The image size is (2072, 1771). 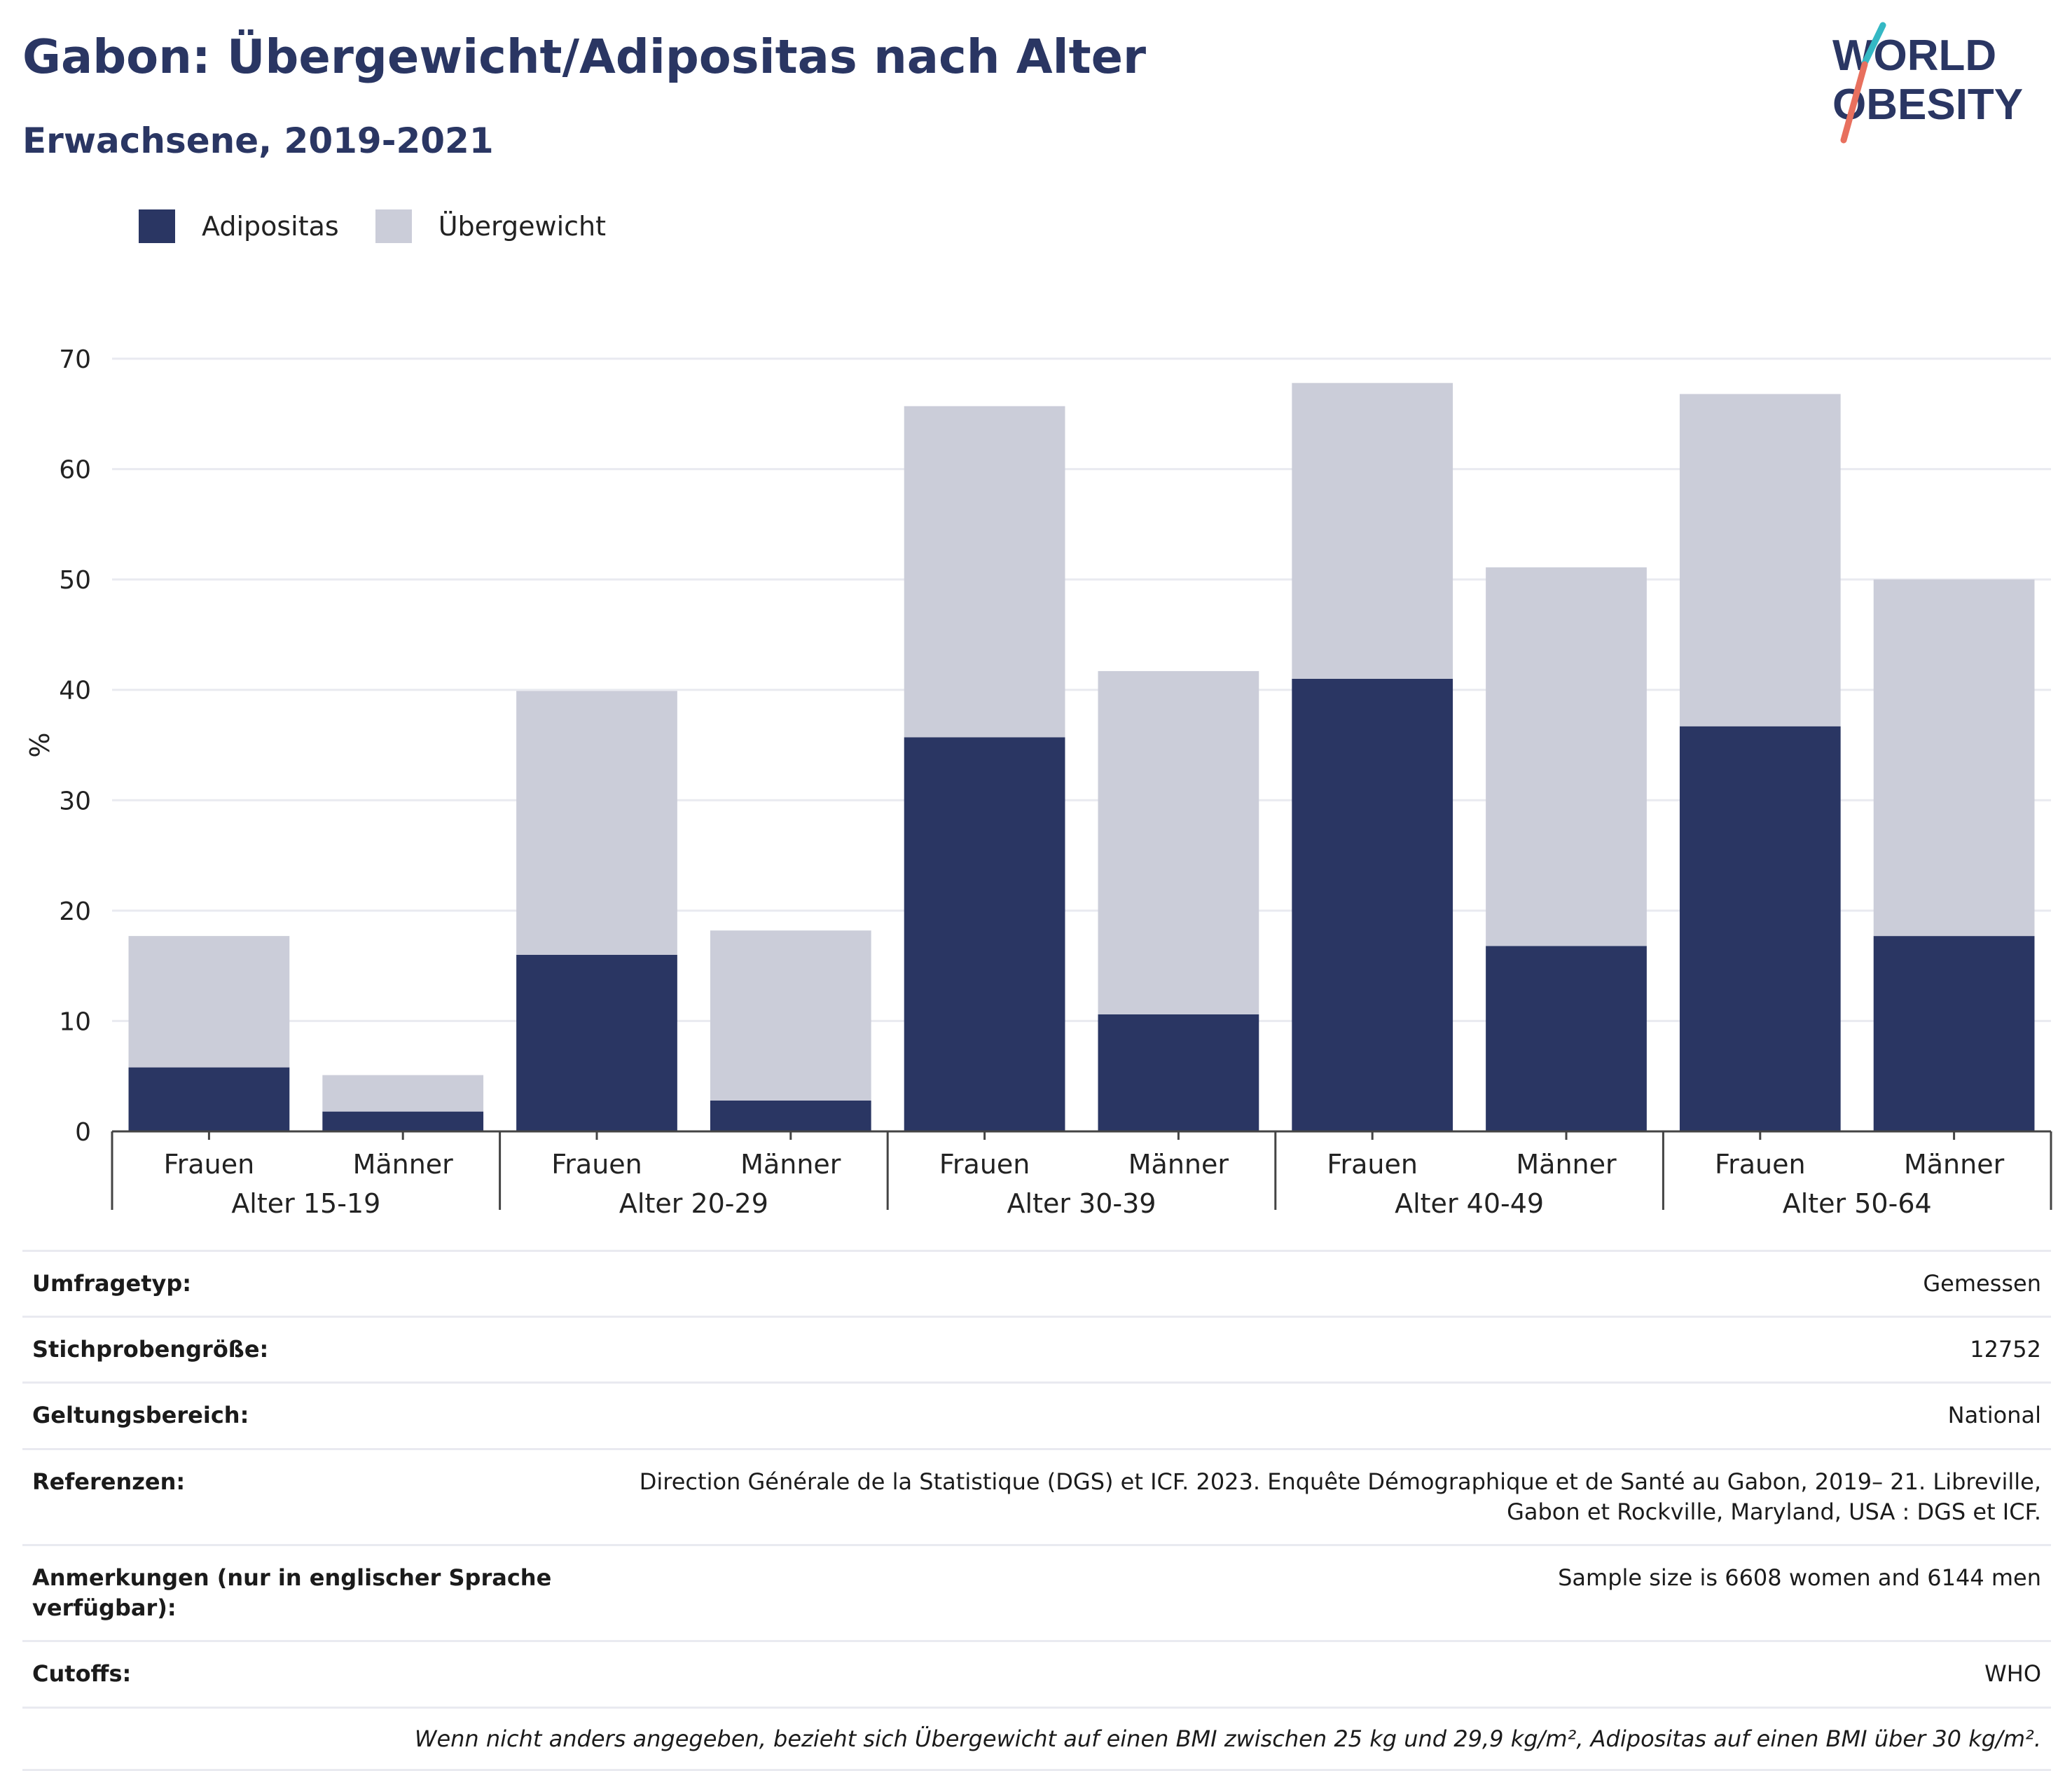 I want to click on logo-line1: WORLD, so click(x=1914, y=56).